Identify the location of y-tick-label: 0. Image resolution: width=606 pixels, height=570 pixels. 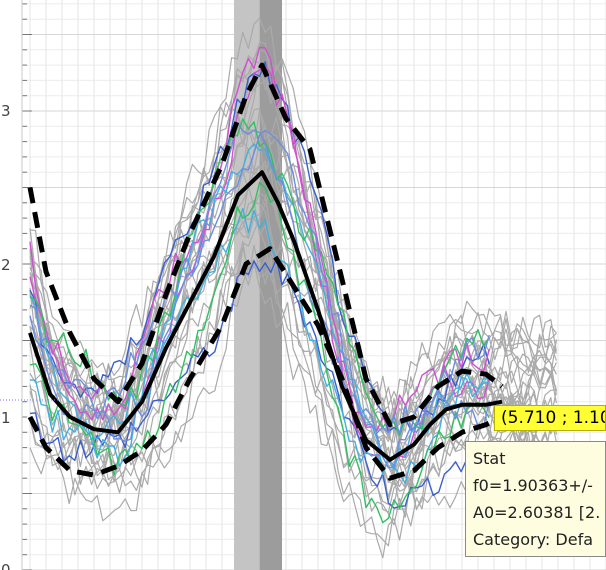
(6, 565).